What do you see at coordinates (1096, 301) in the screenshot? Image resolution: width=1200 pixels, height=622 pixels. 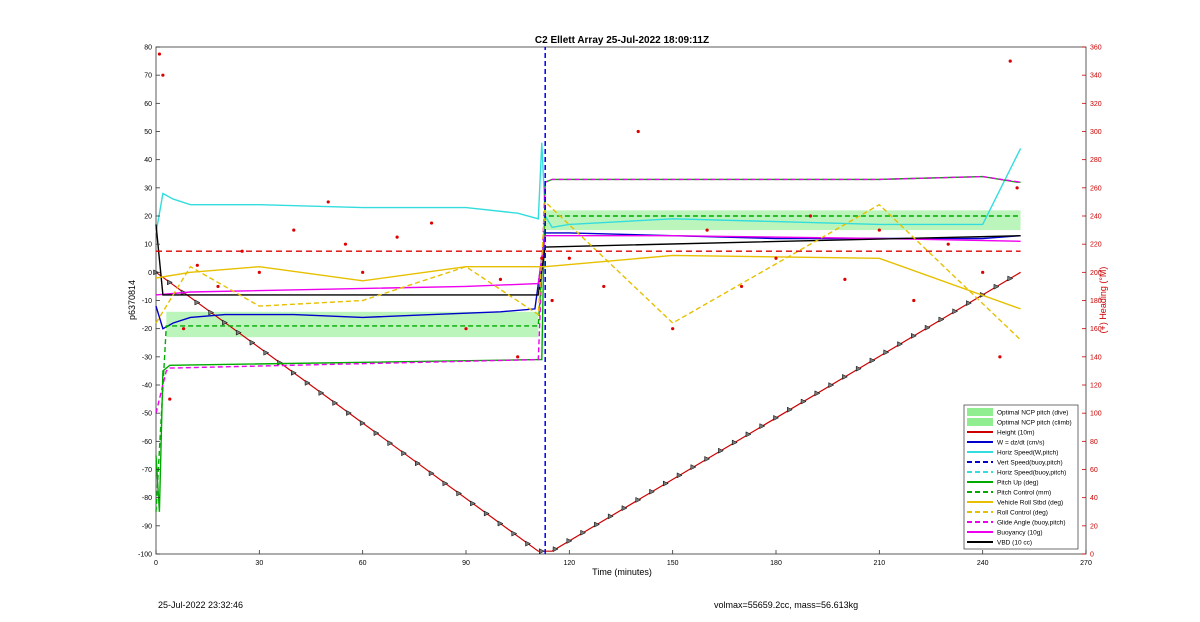 I see `y2-tick-label-9: 180` at bounding box center [1096, 301].